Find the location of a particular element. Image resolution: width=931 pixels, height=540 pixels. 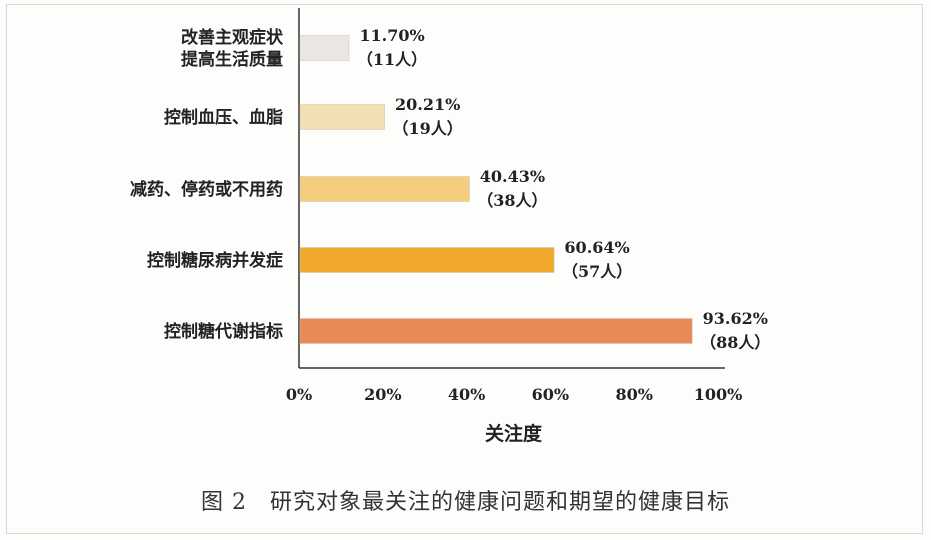

value-label: 20.21% is located at coordinates (427, 104).